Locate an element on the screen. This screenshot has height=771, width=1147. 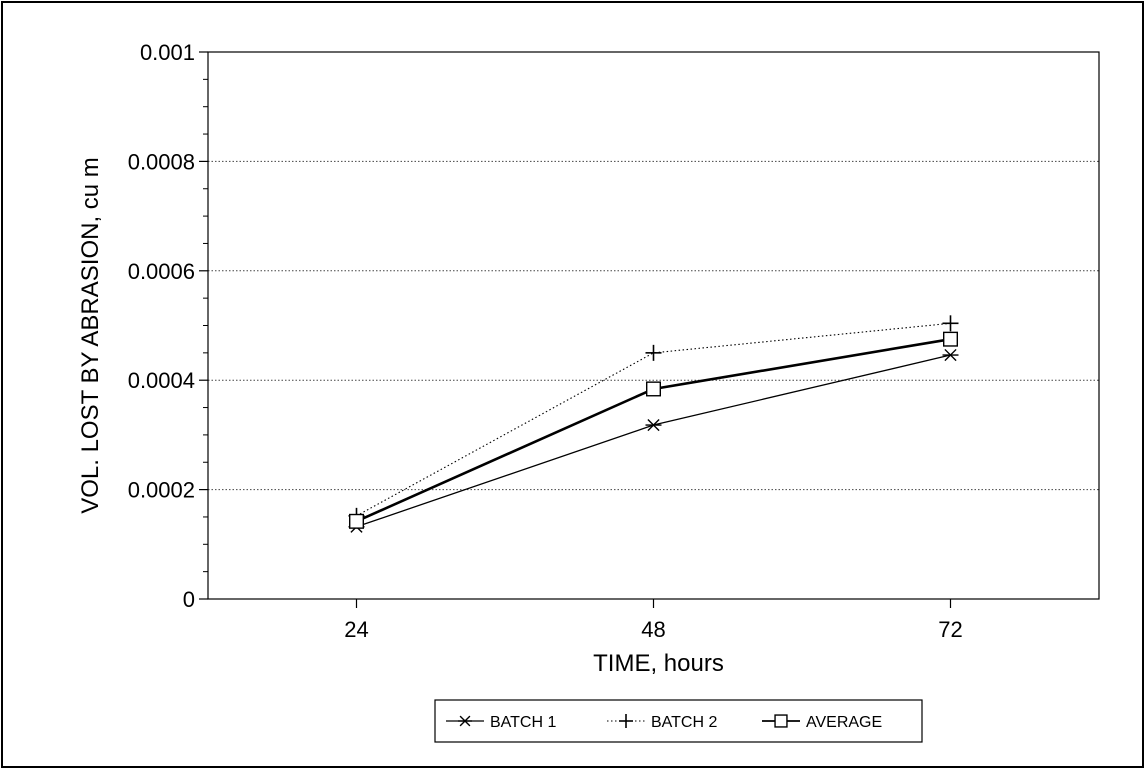
legend-item: BATCH 1 is located at coordinates (501, 722).